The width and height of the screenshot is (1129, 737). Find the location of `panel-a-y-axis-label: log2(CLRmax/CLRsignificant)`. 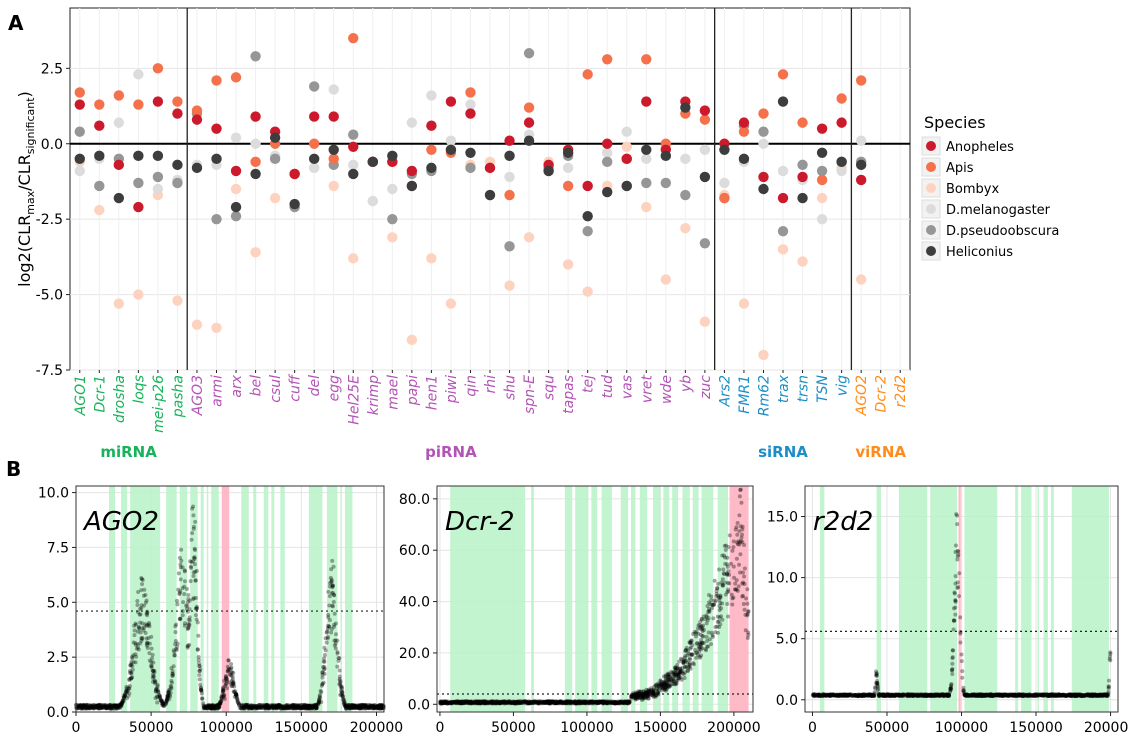

panel-a-y-axis-label: log2(CLRmax/CLRsignificant) is located at coordinates (26, 189).